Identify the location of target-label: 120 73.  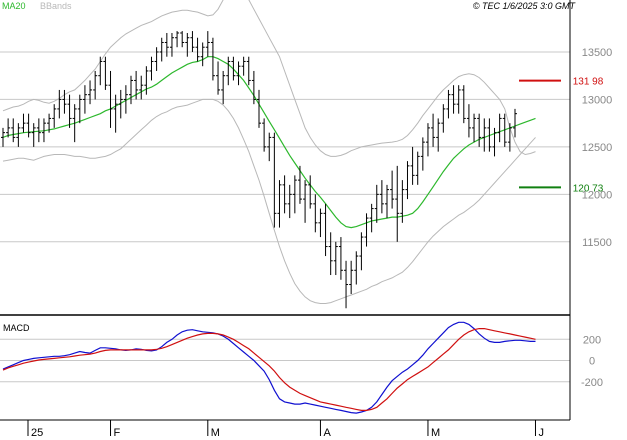
(588, 188).